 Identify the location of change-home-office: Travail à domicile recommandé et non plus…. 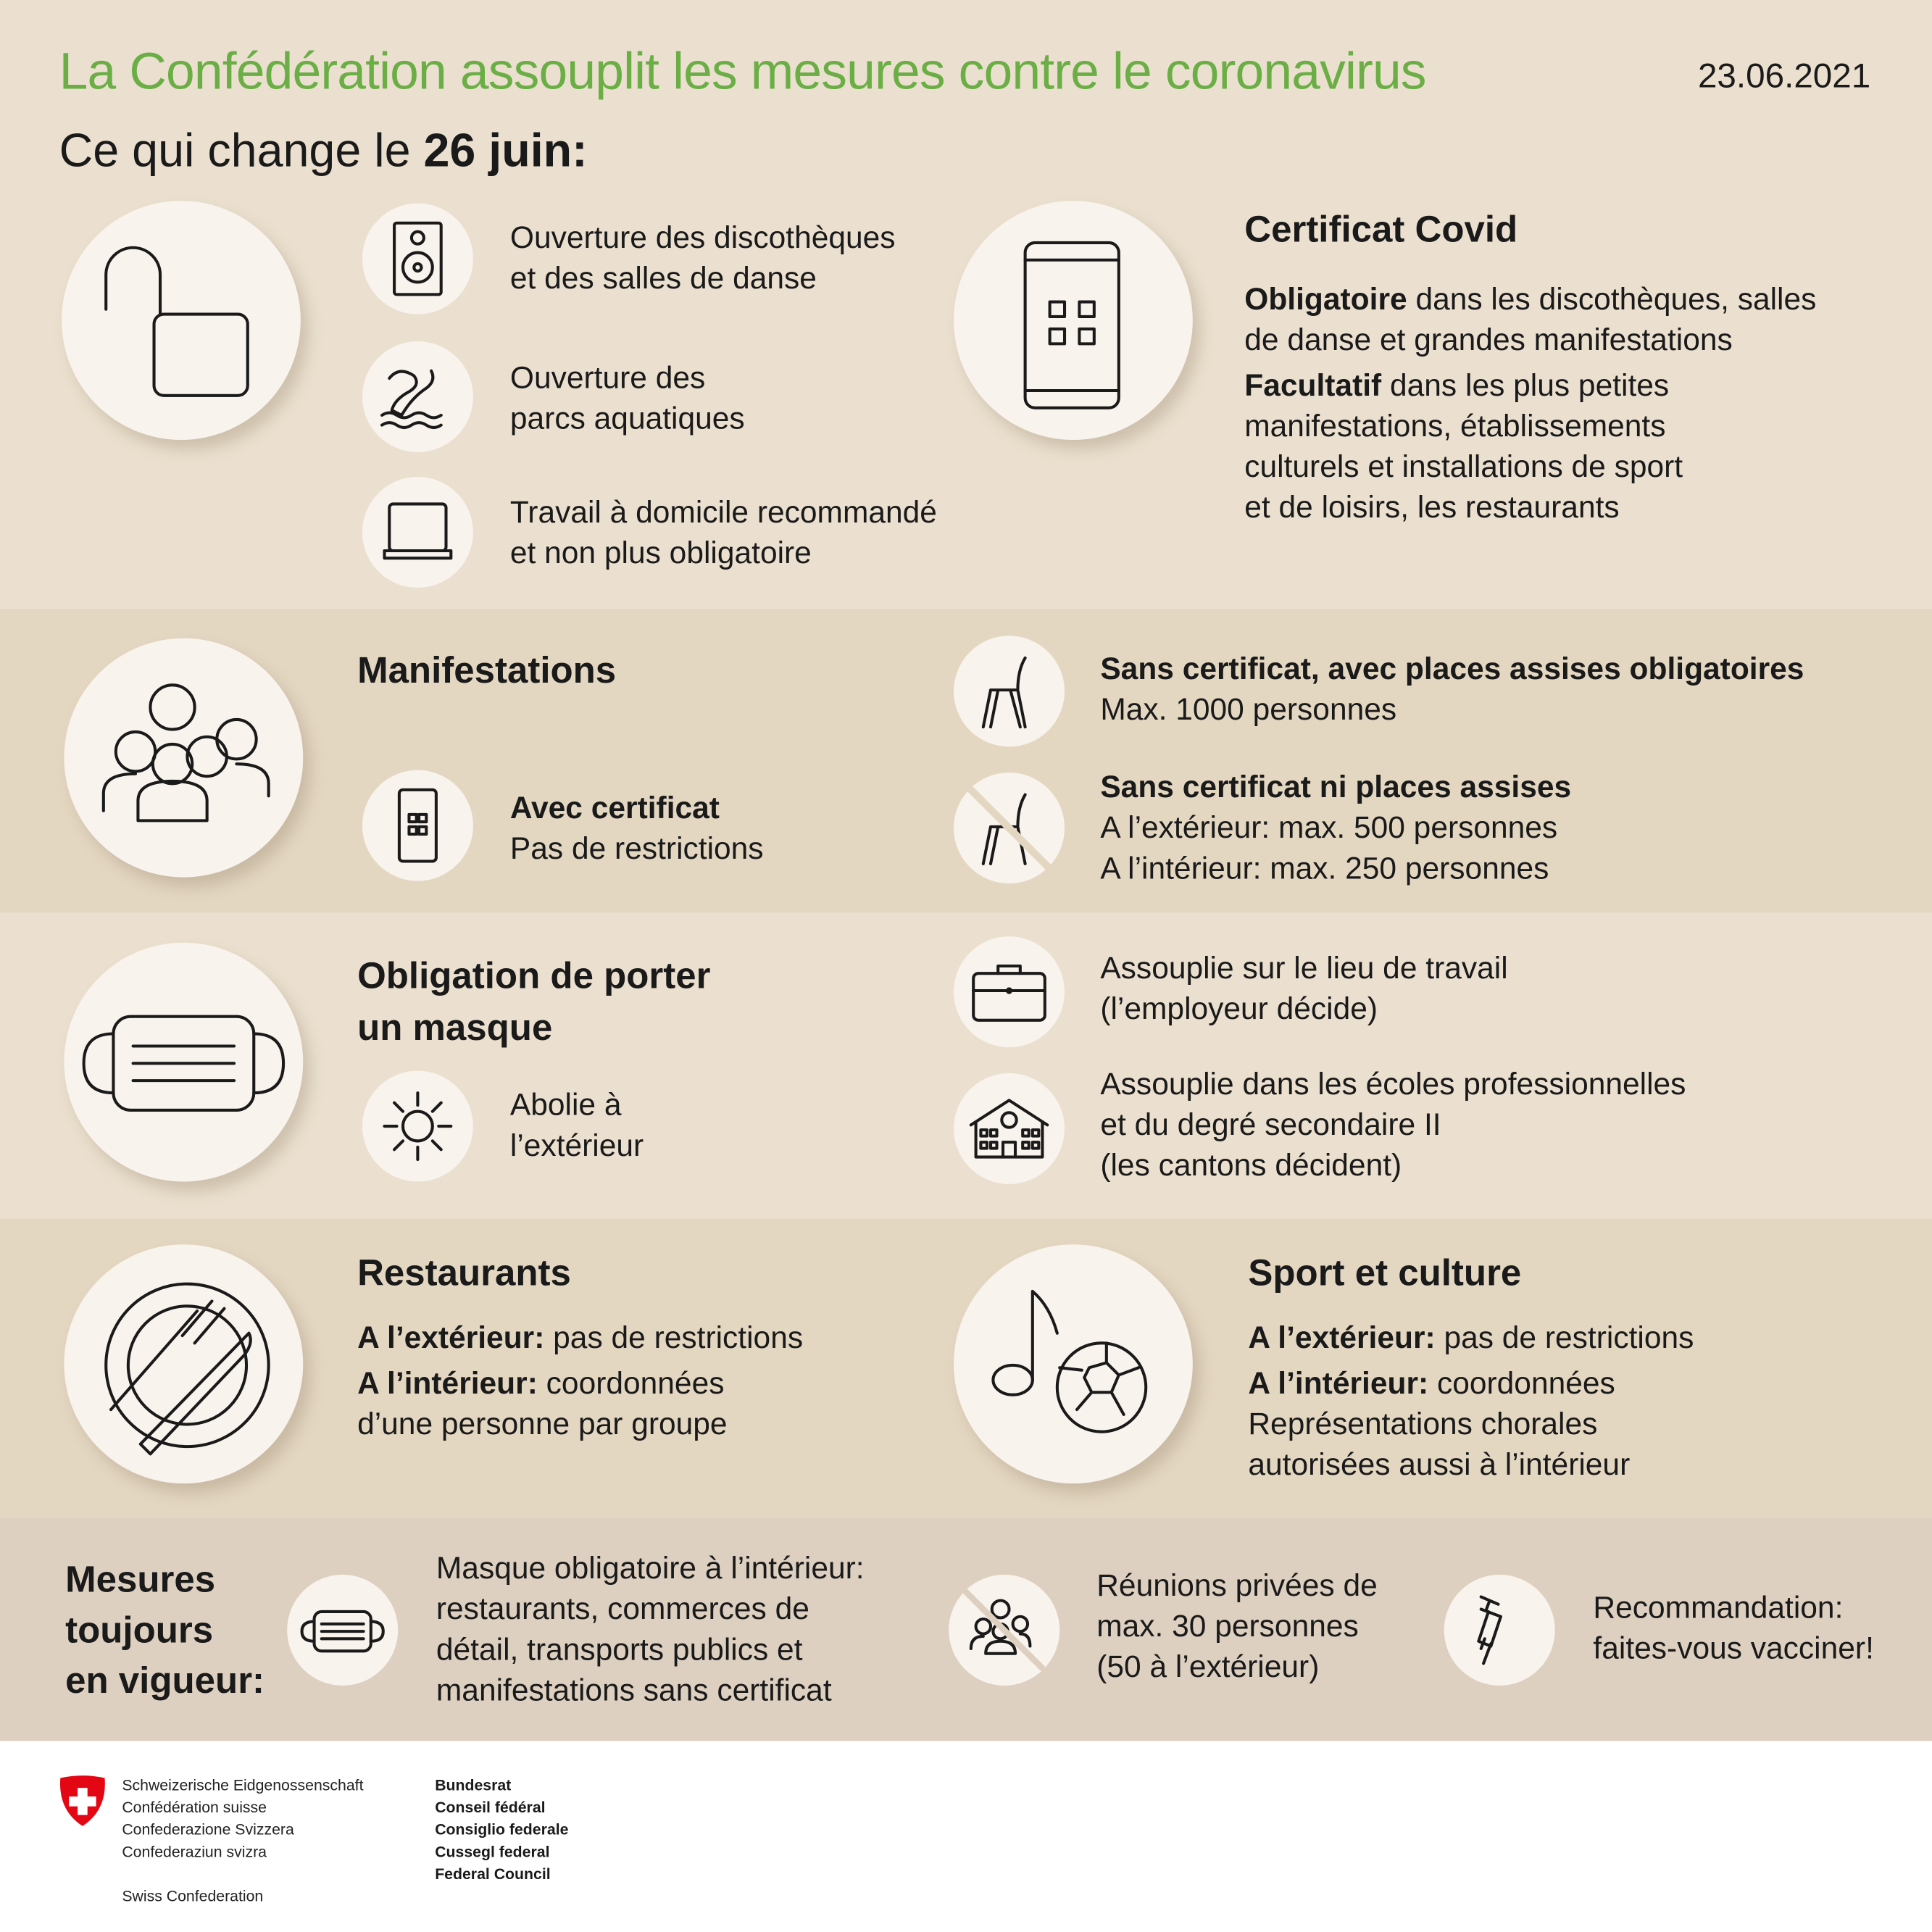
(723, 533).